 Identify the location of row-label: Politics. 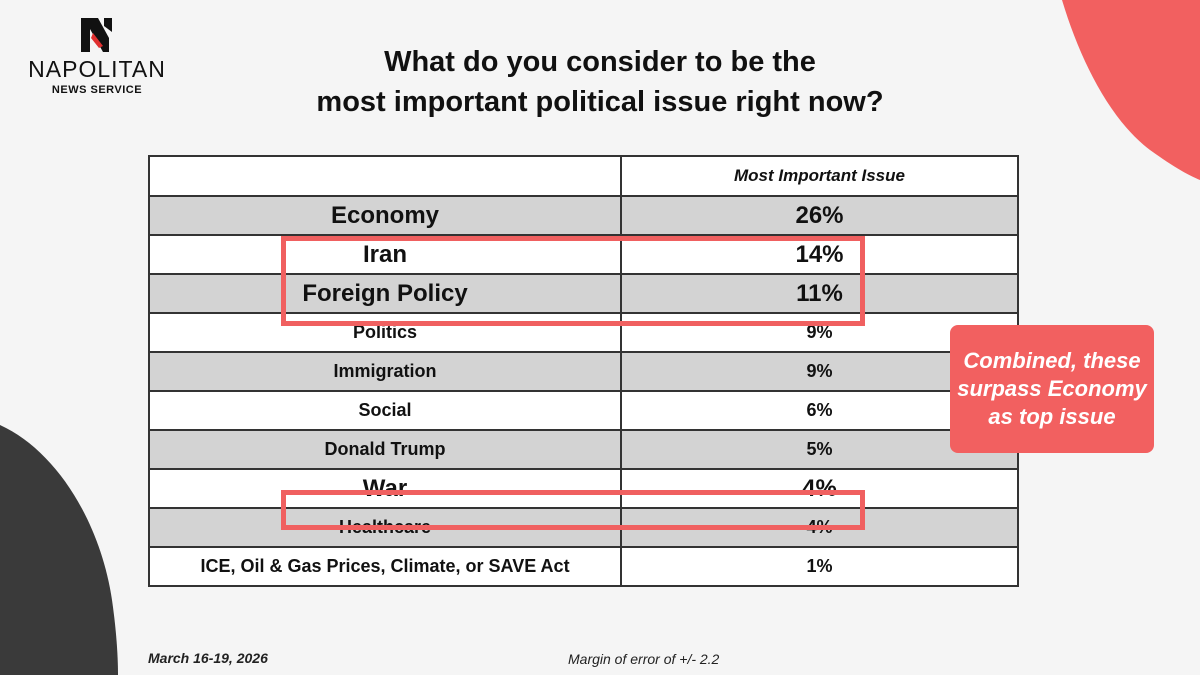
(385, 332).